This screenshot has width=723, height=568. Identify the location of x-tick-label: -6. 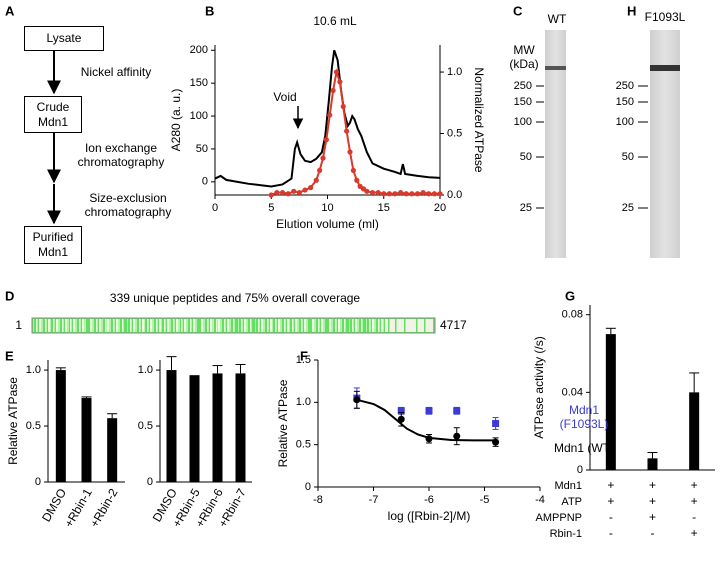
(429, 500).